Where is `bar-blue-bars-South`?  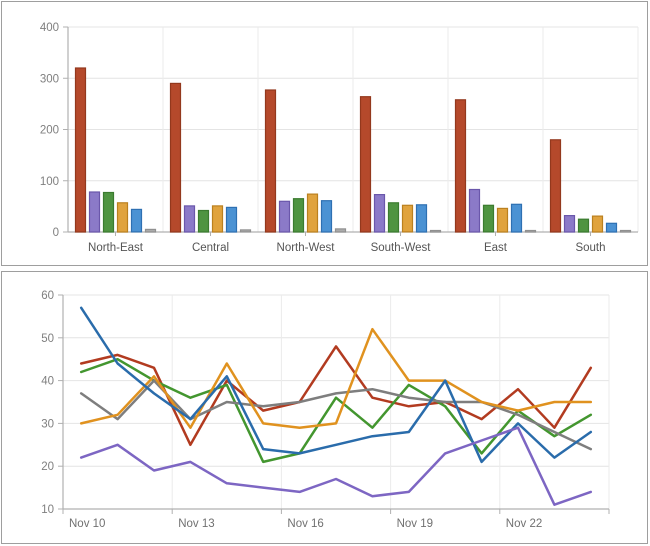 bar-blue-bars-South is located at coordinates (611, 227).